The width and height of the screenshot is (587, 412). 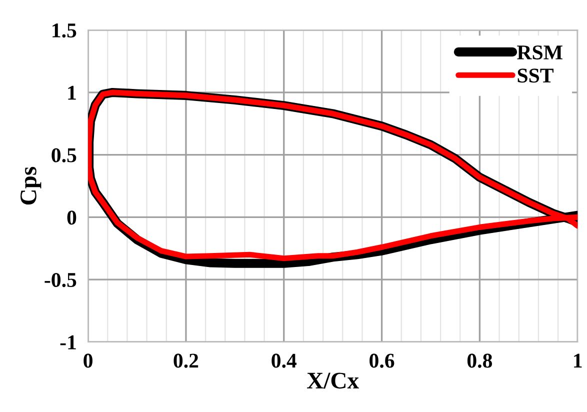 What do you see at coordinates (88, 361) in the screenshot?
I see `x-tick-label: 0` at bounding box center [88, 361].